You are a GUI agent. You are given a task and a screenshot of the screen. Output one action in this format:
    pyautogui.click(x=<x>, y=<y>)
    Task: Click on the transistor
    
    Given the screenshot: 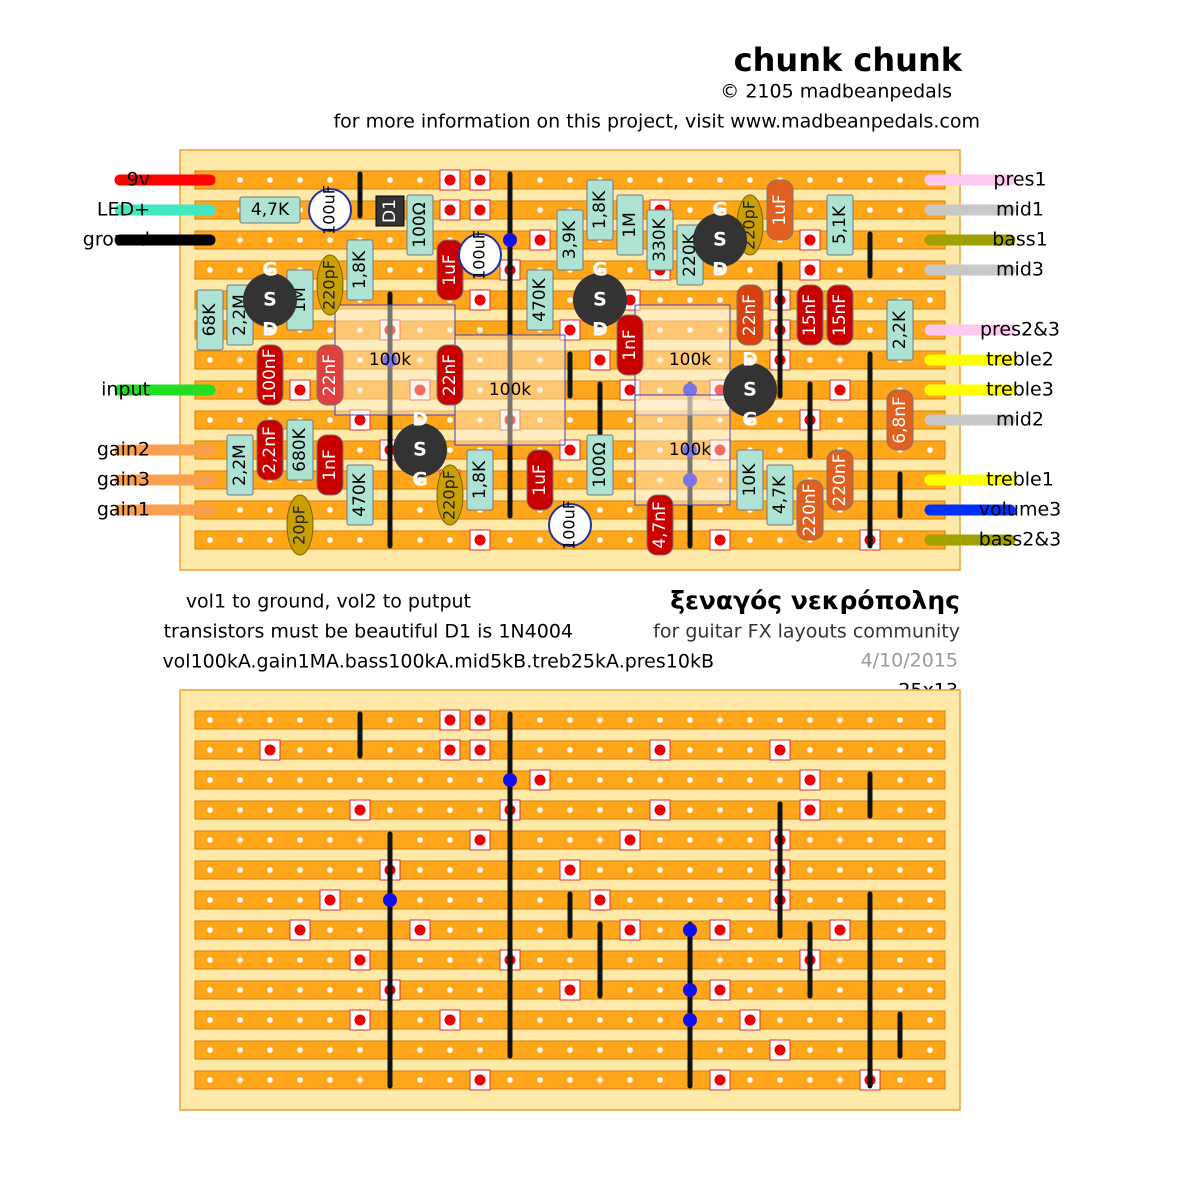 What is the action you would take?
    pyautogui.click(x=270, y=300)
    